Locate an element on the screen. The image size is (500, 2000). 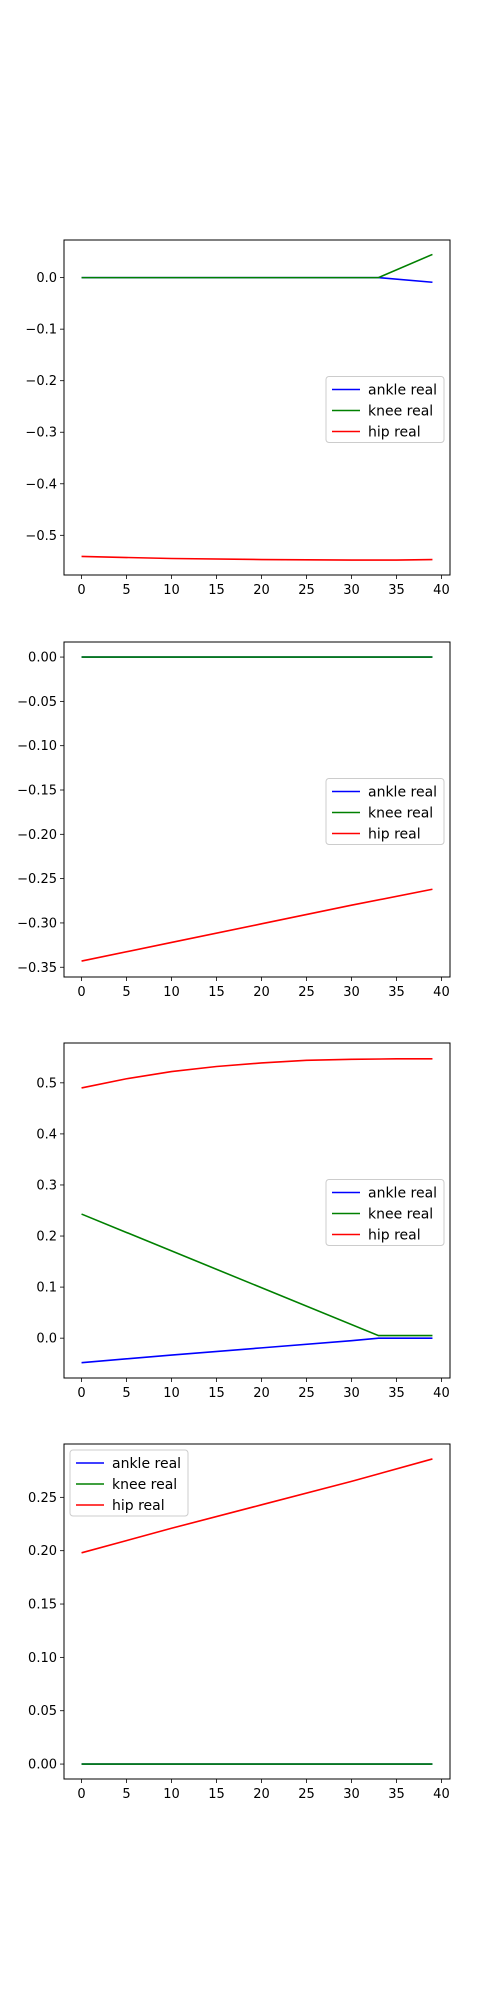
y-tick-label: −0.4 is located at coordinates (41, 484).